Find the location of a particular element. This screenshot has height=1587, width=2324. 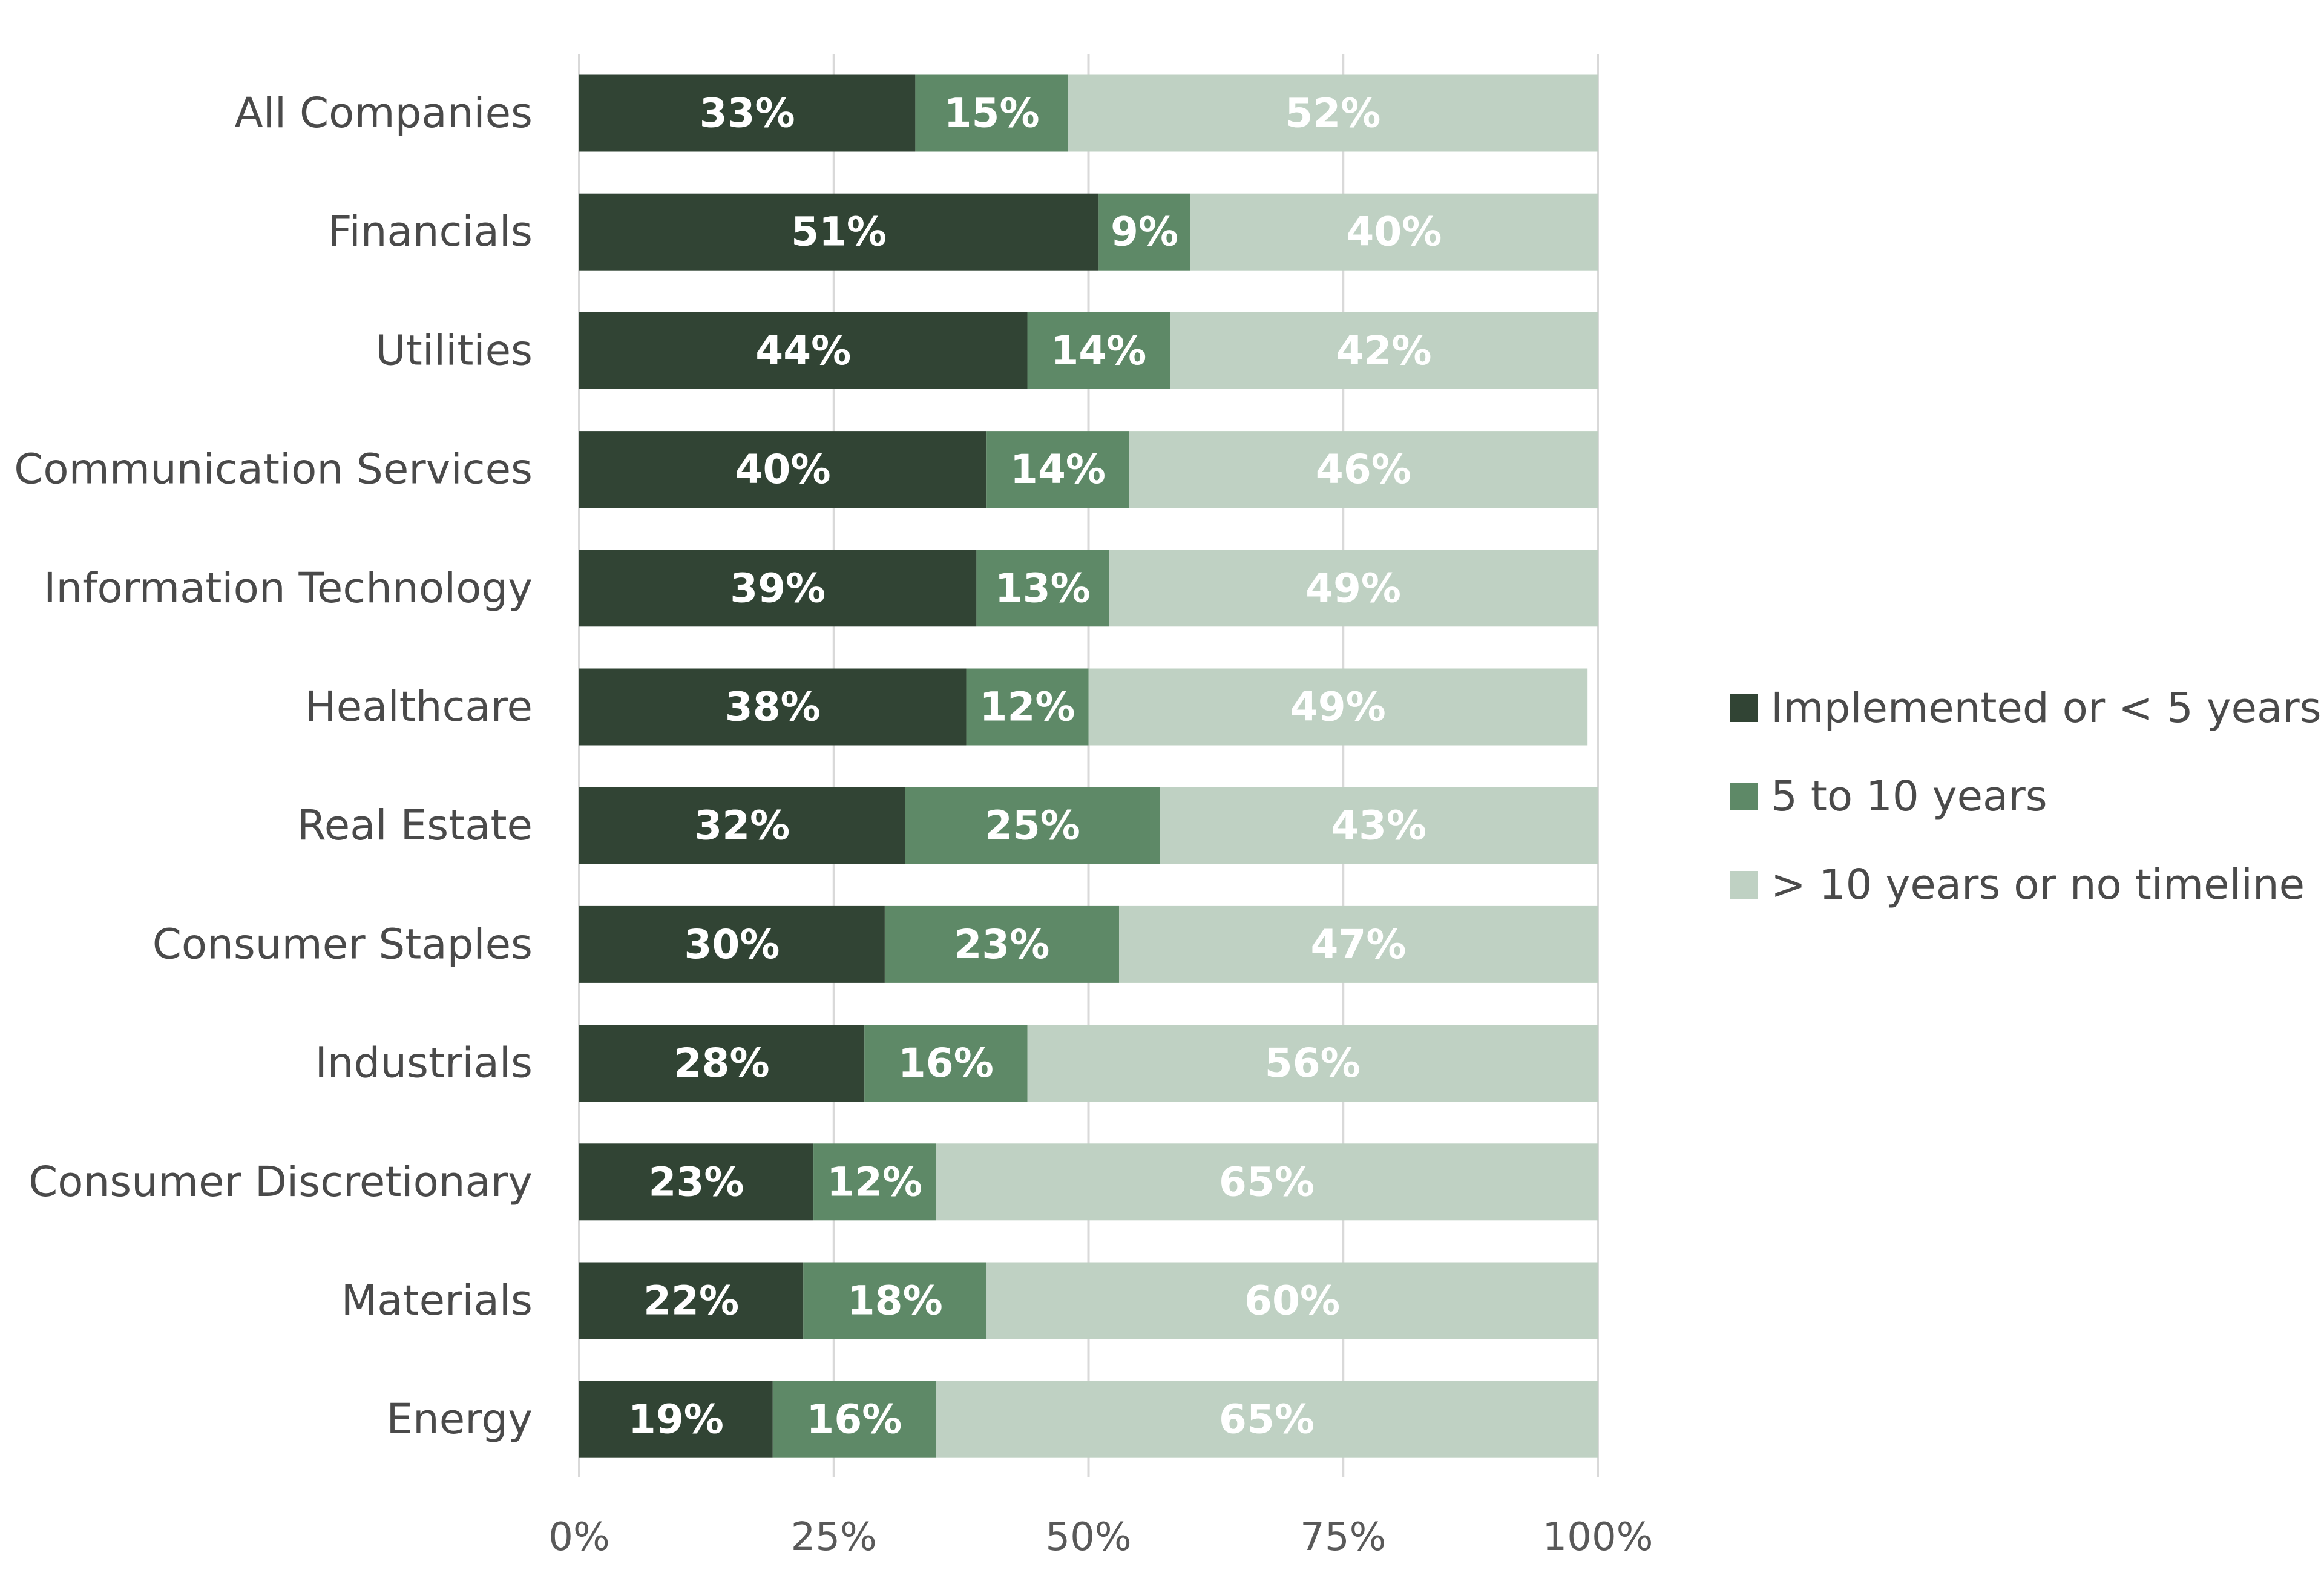

bar-data-label: 52% is located at coordinates (1332, 113).